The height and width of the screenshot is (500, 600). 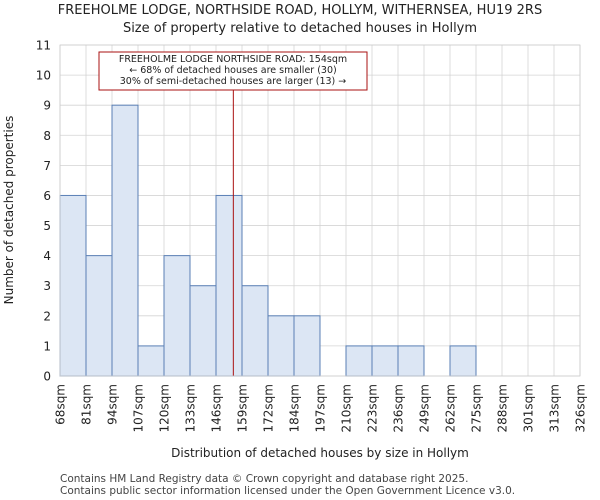 What do you see at coordinates (47, 106) in the screenshot?
I see `y-tick-label: 9` at bounding box center [47, 106].